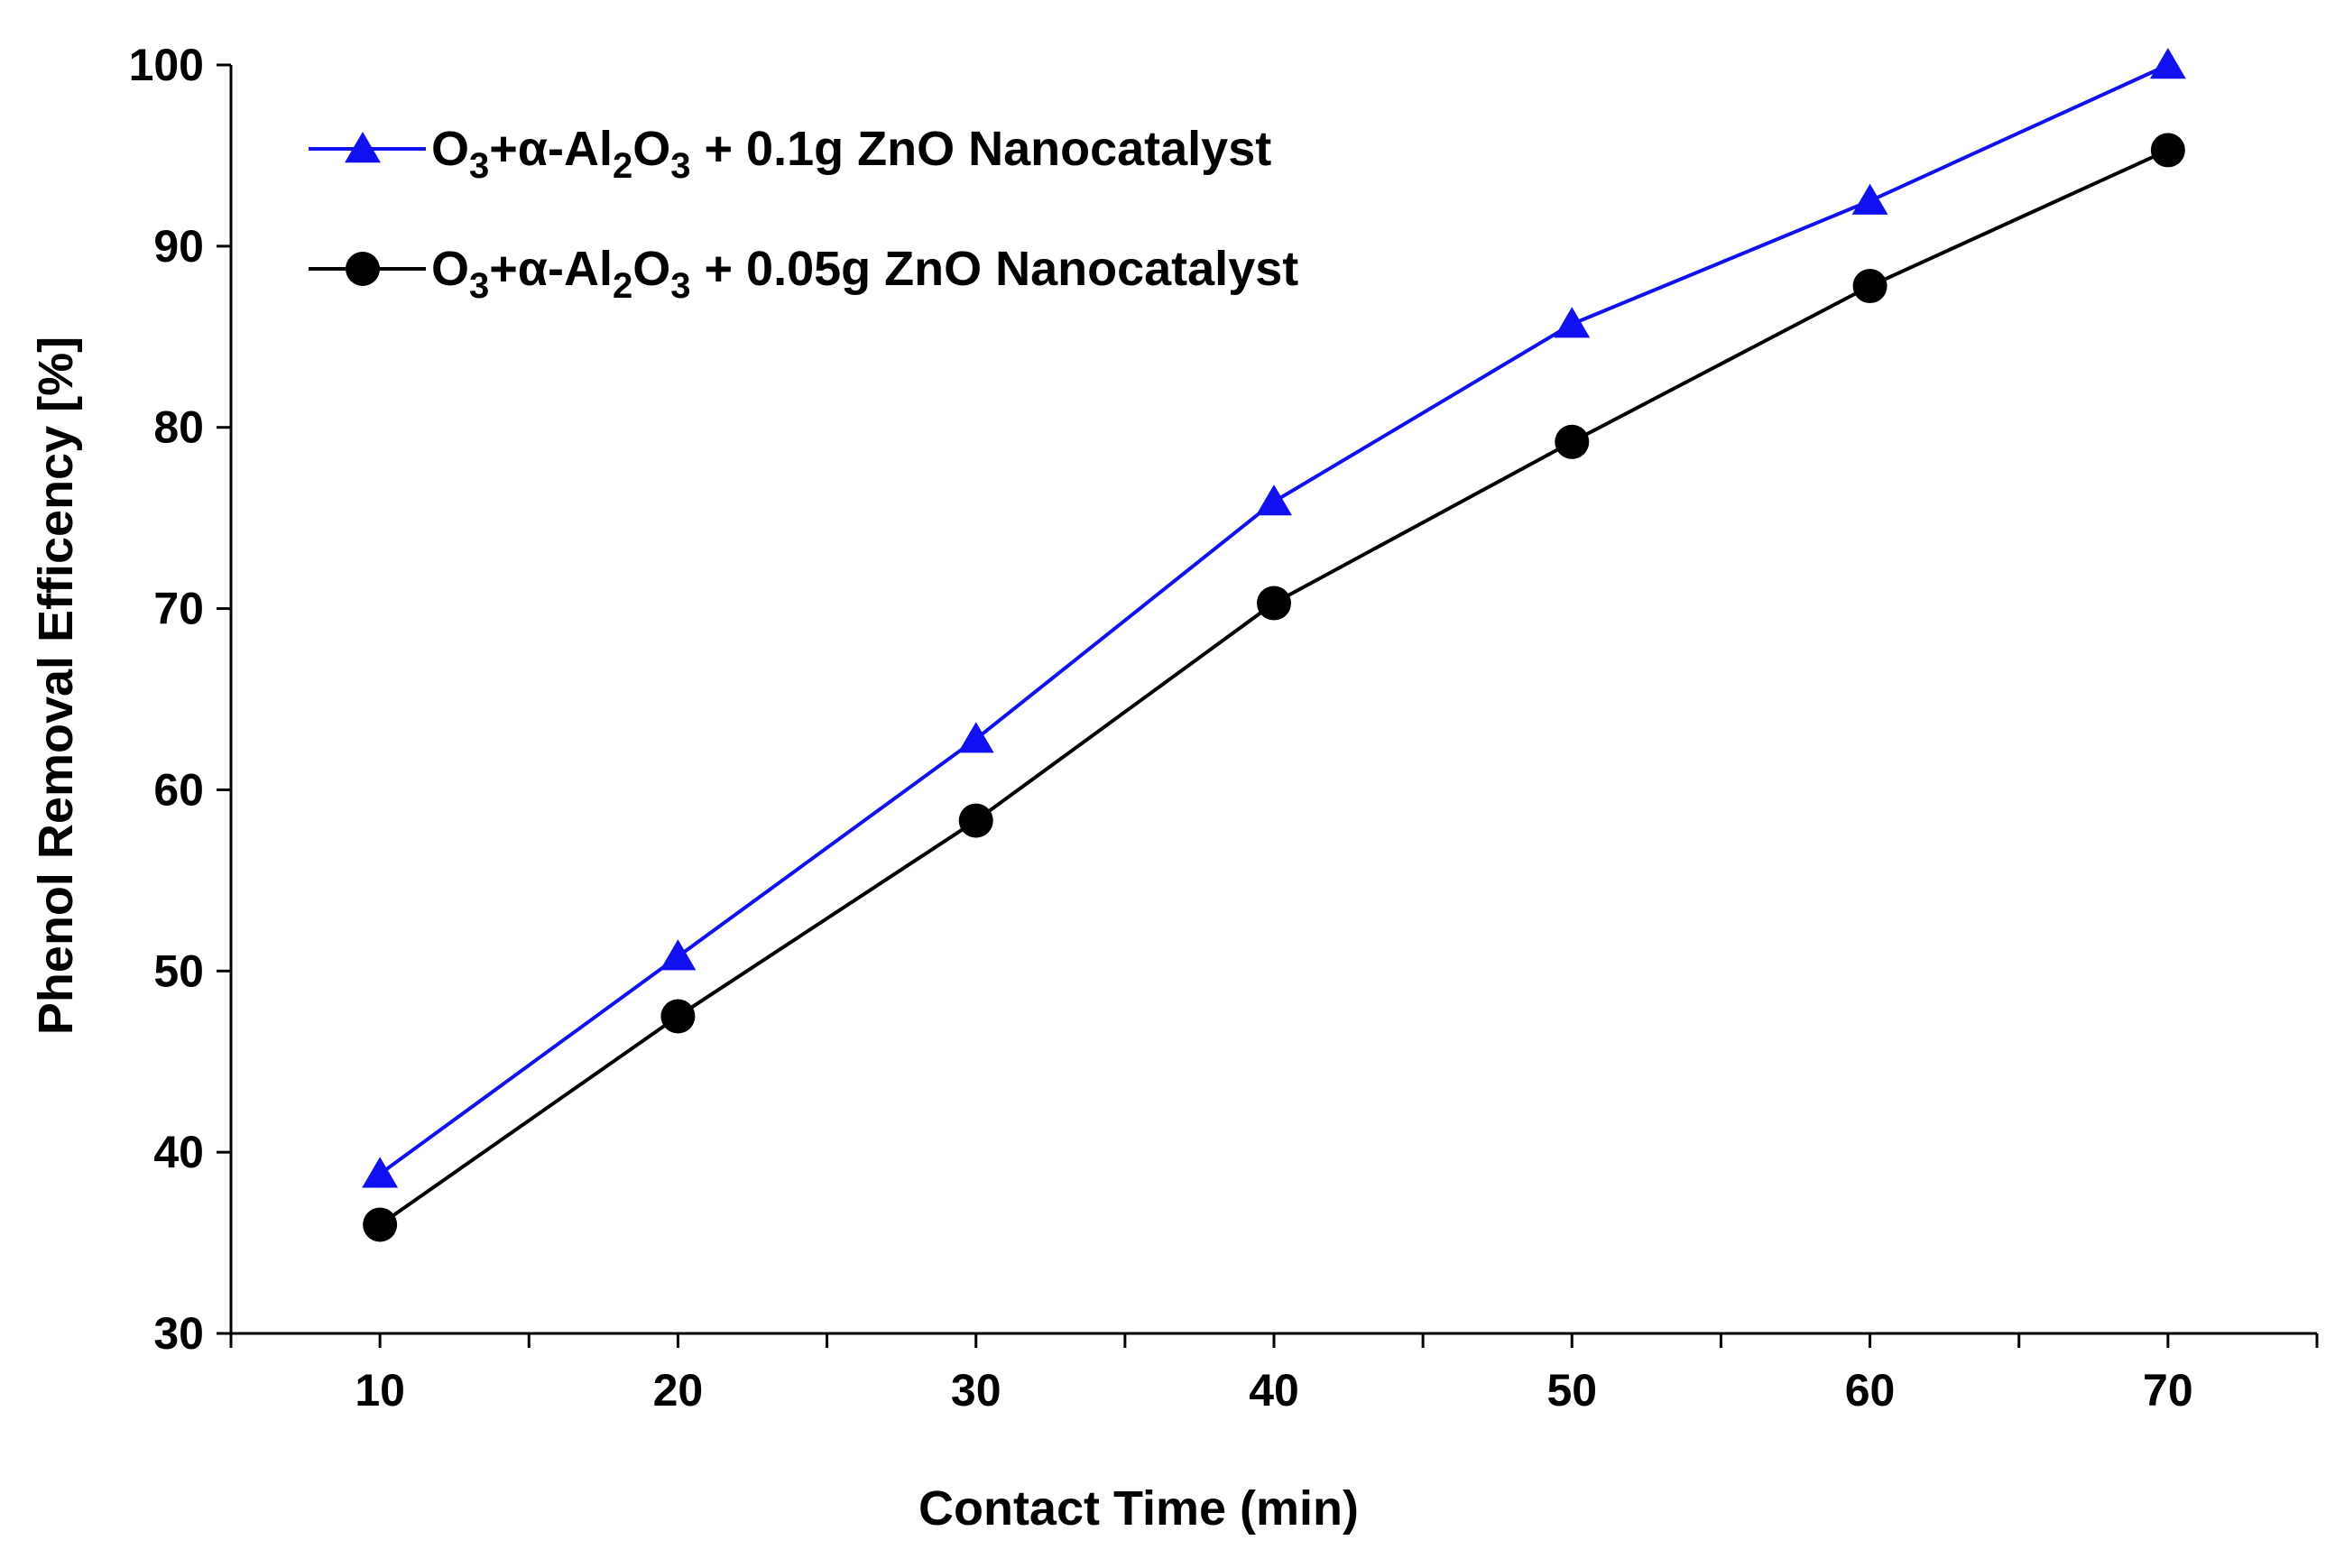  I want to click on y-tick-label: 60, so click(178, 789).